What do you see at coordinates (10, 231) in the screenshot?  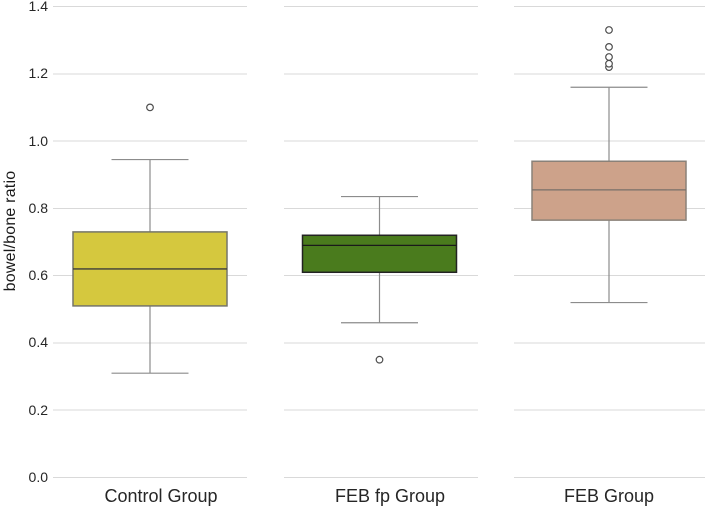 I see `y-axis-title: bowel/bone ratio` at bounding box center [10, 231].